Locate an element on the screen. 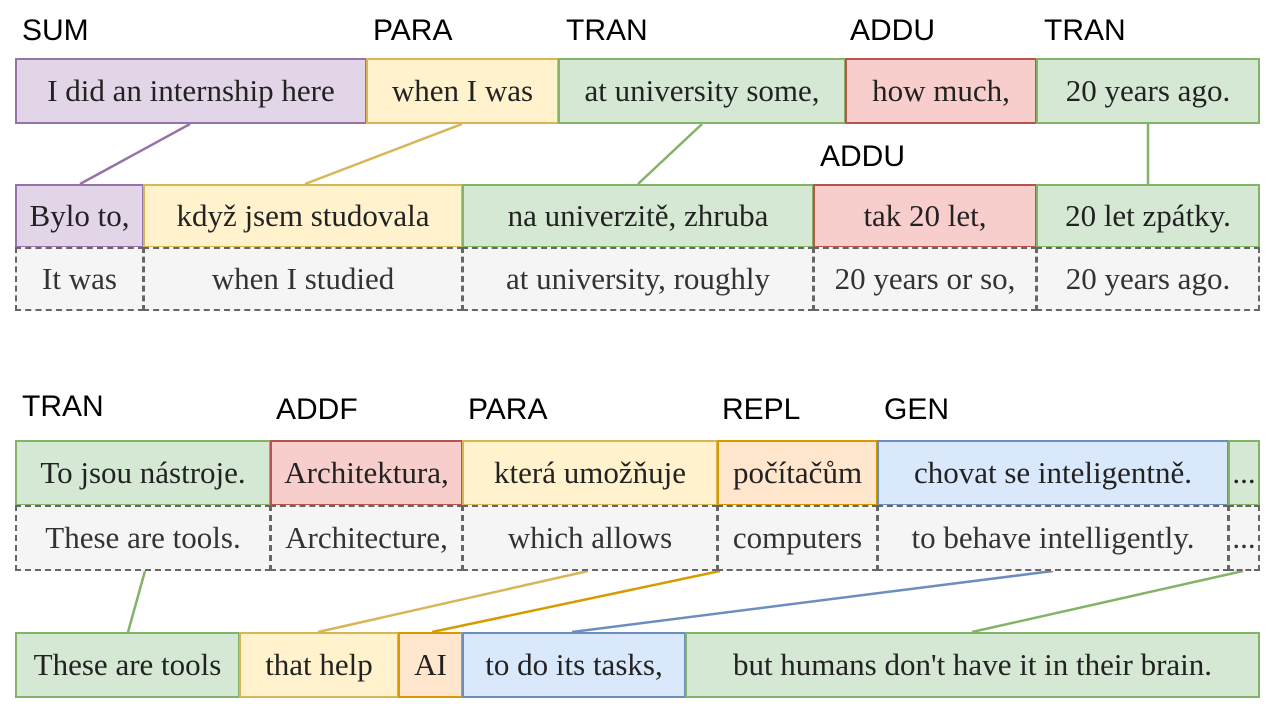 The height and width of the screenshot is (707, 1275). gloss-seg-5: 20 years ago. is located at coordinates (1148, 279).